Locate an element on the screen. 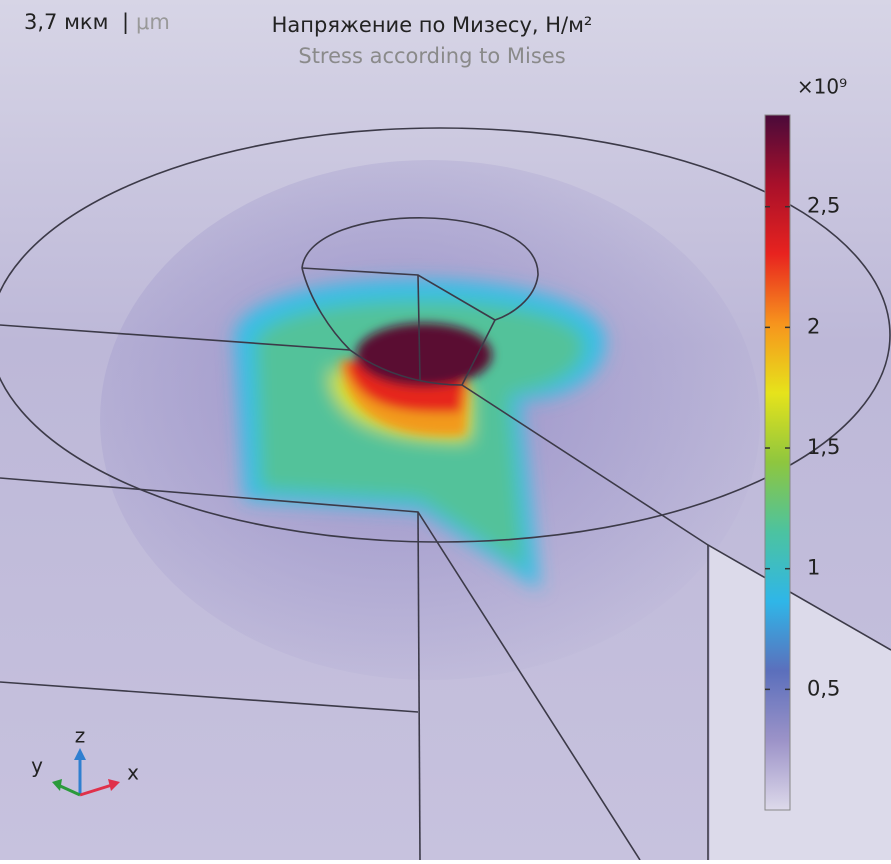  colorbar-tick-label: 2,5 is located at coordinates (823, 206).